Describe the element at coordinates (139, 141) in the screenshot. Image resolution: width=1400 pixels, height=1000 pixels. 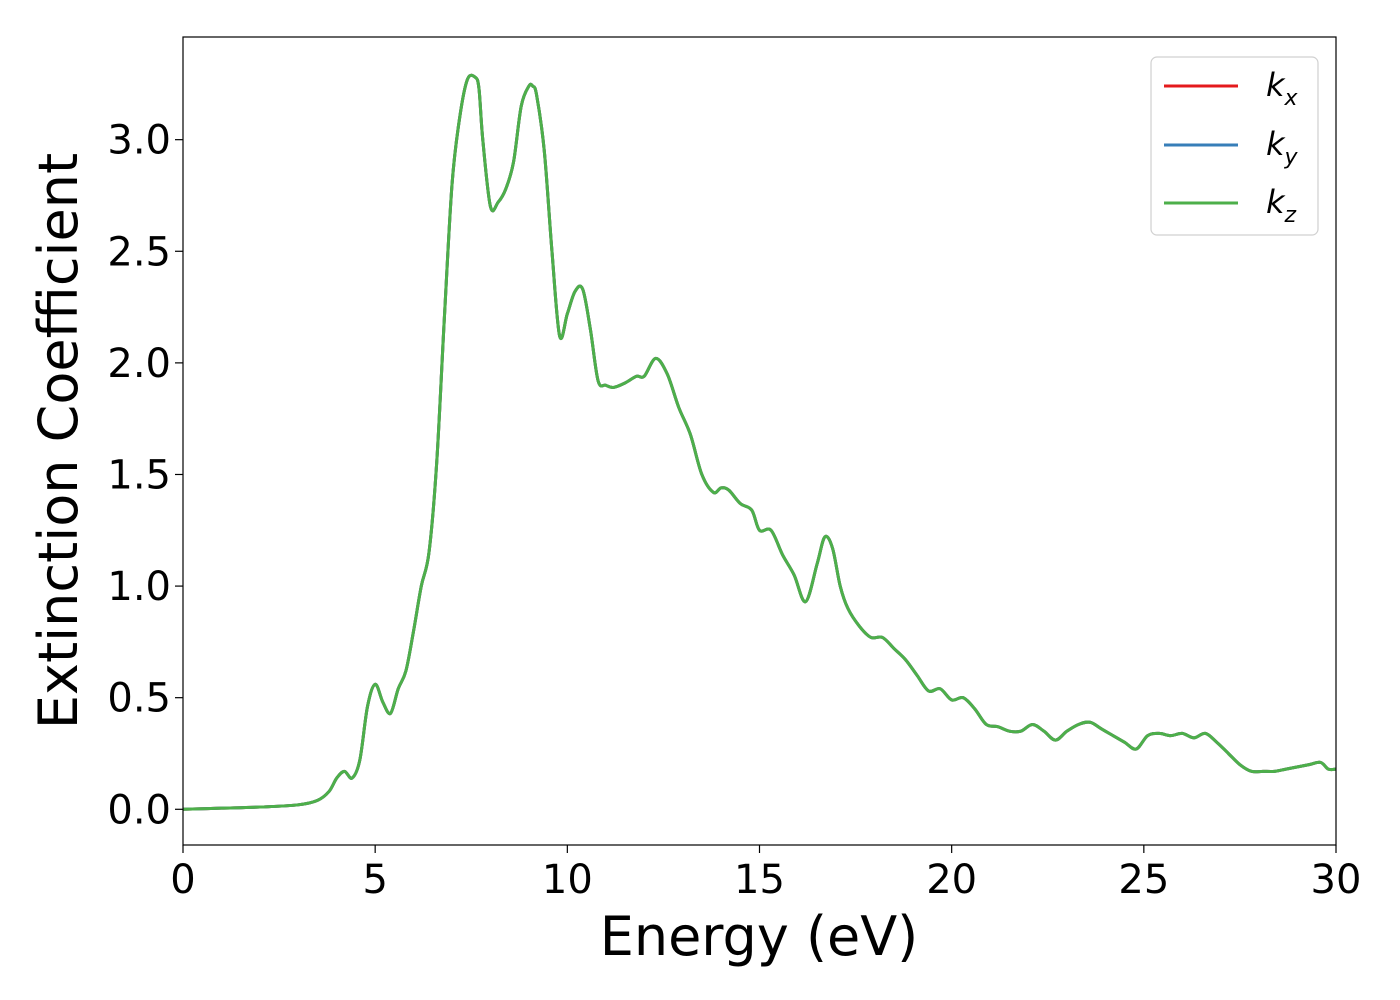
I see `y-tick-label-6: 3.0` at that location.